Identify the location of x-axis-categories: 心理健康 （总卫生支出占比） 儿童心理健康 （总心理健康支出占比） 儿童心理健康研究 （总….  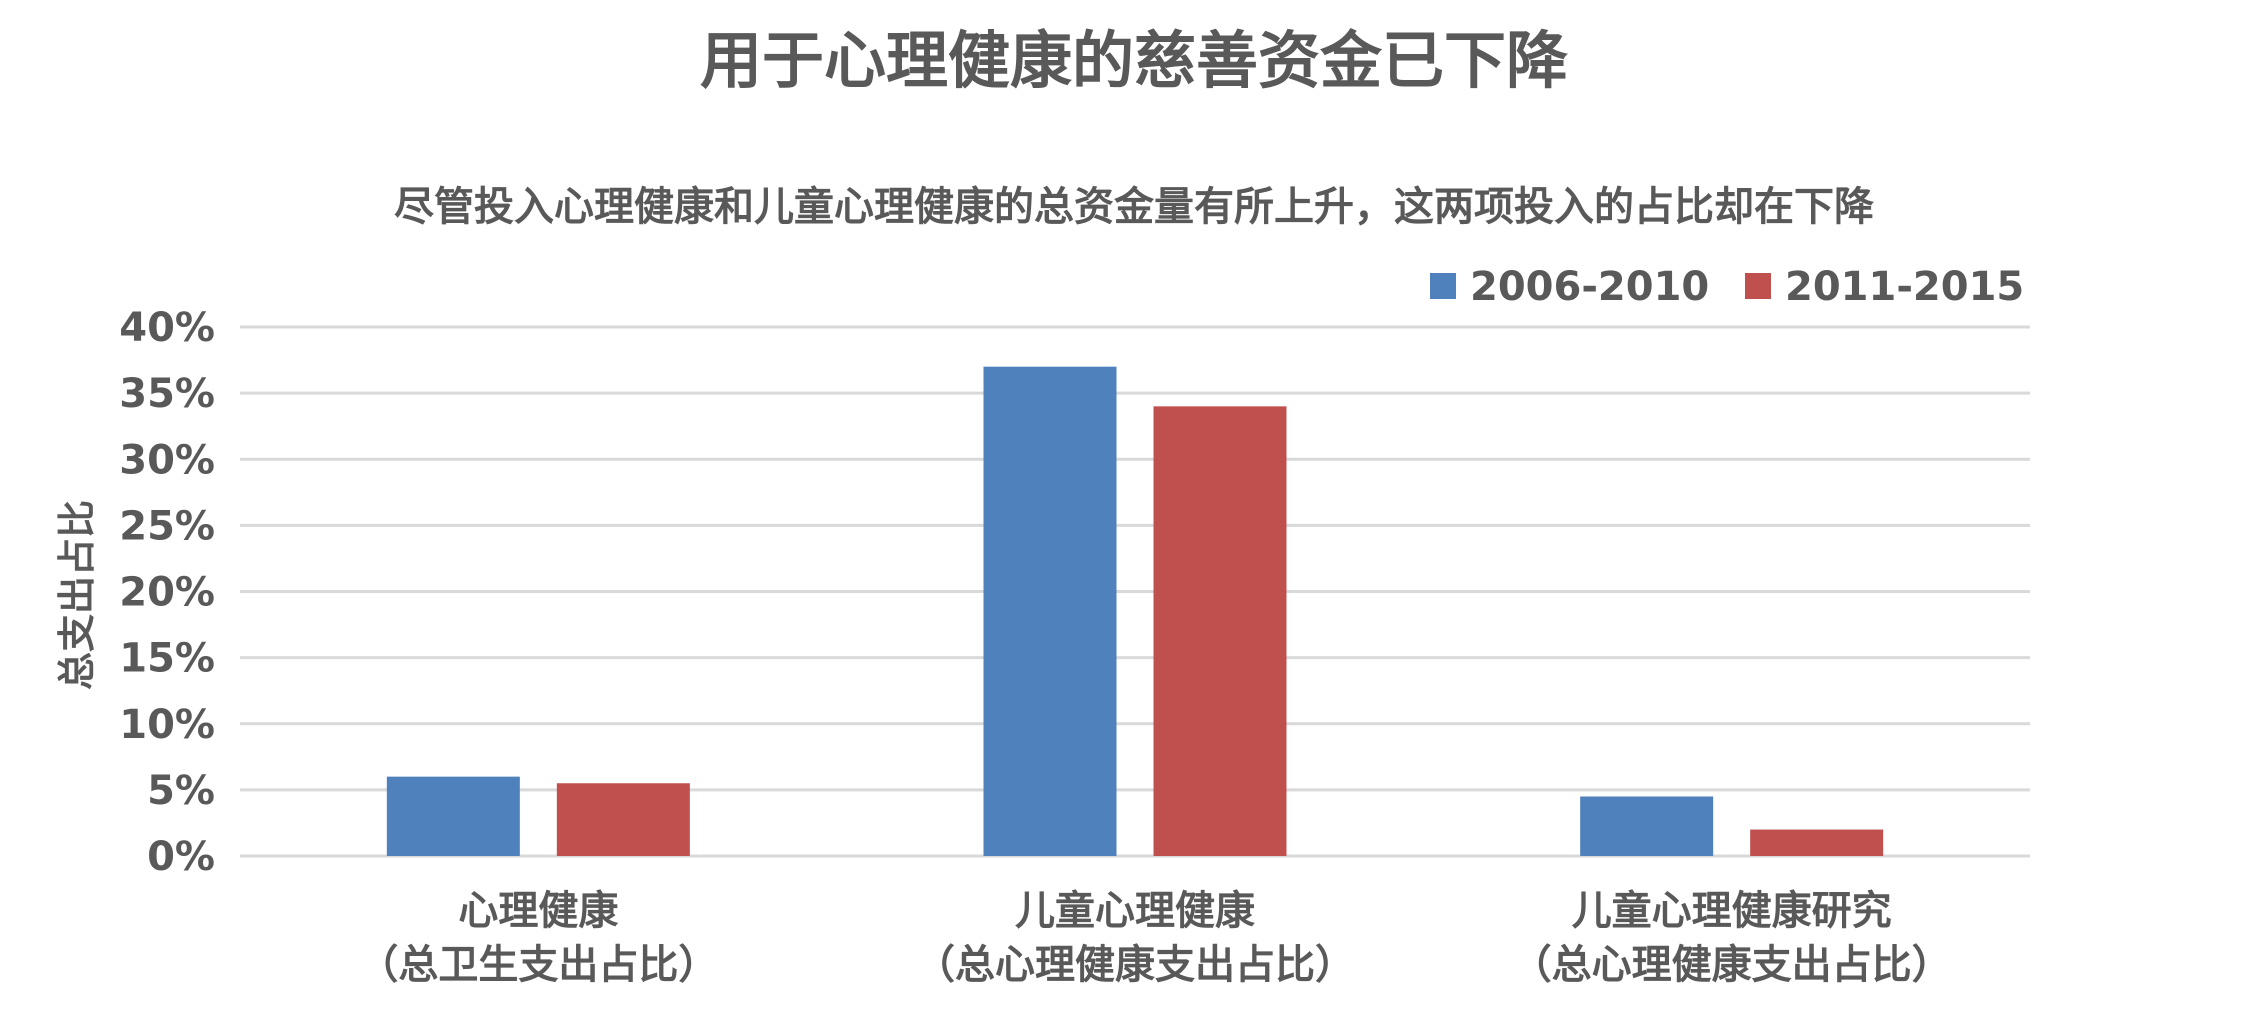
(1154, 938).